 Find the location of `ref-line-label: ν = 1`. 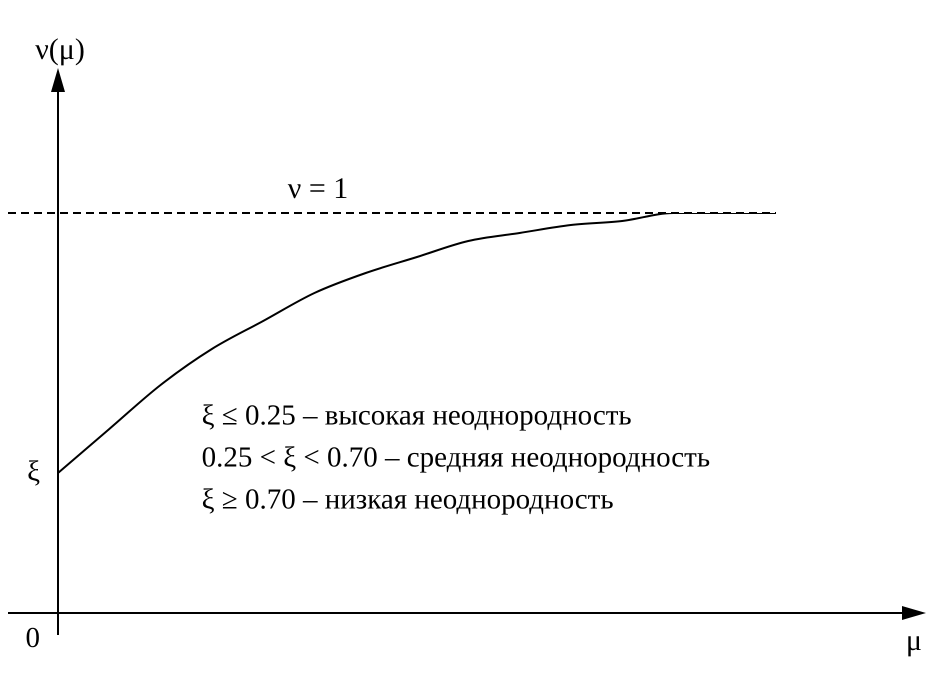

ref-line-label: ν = 1 is located at coordinates (318, 188).